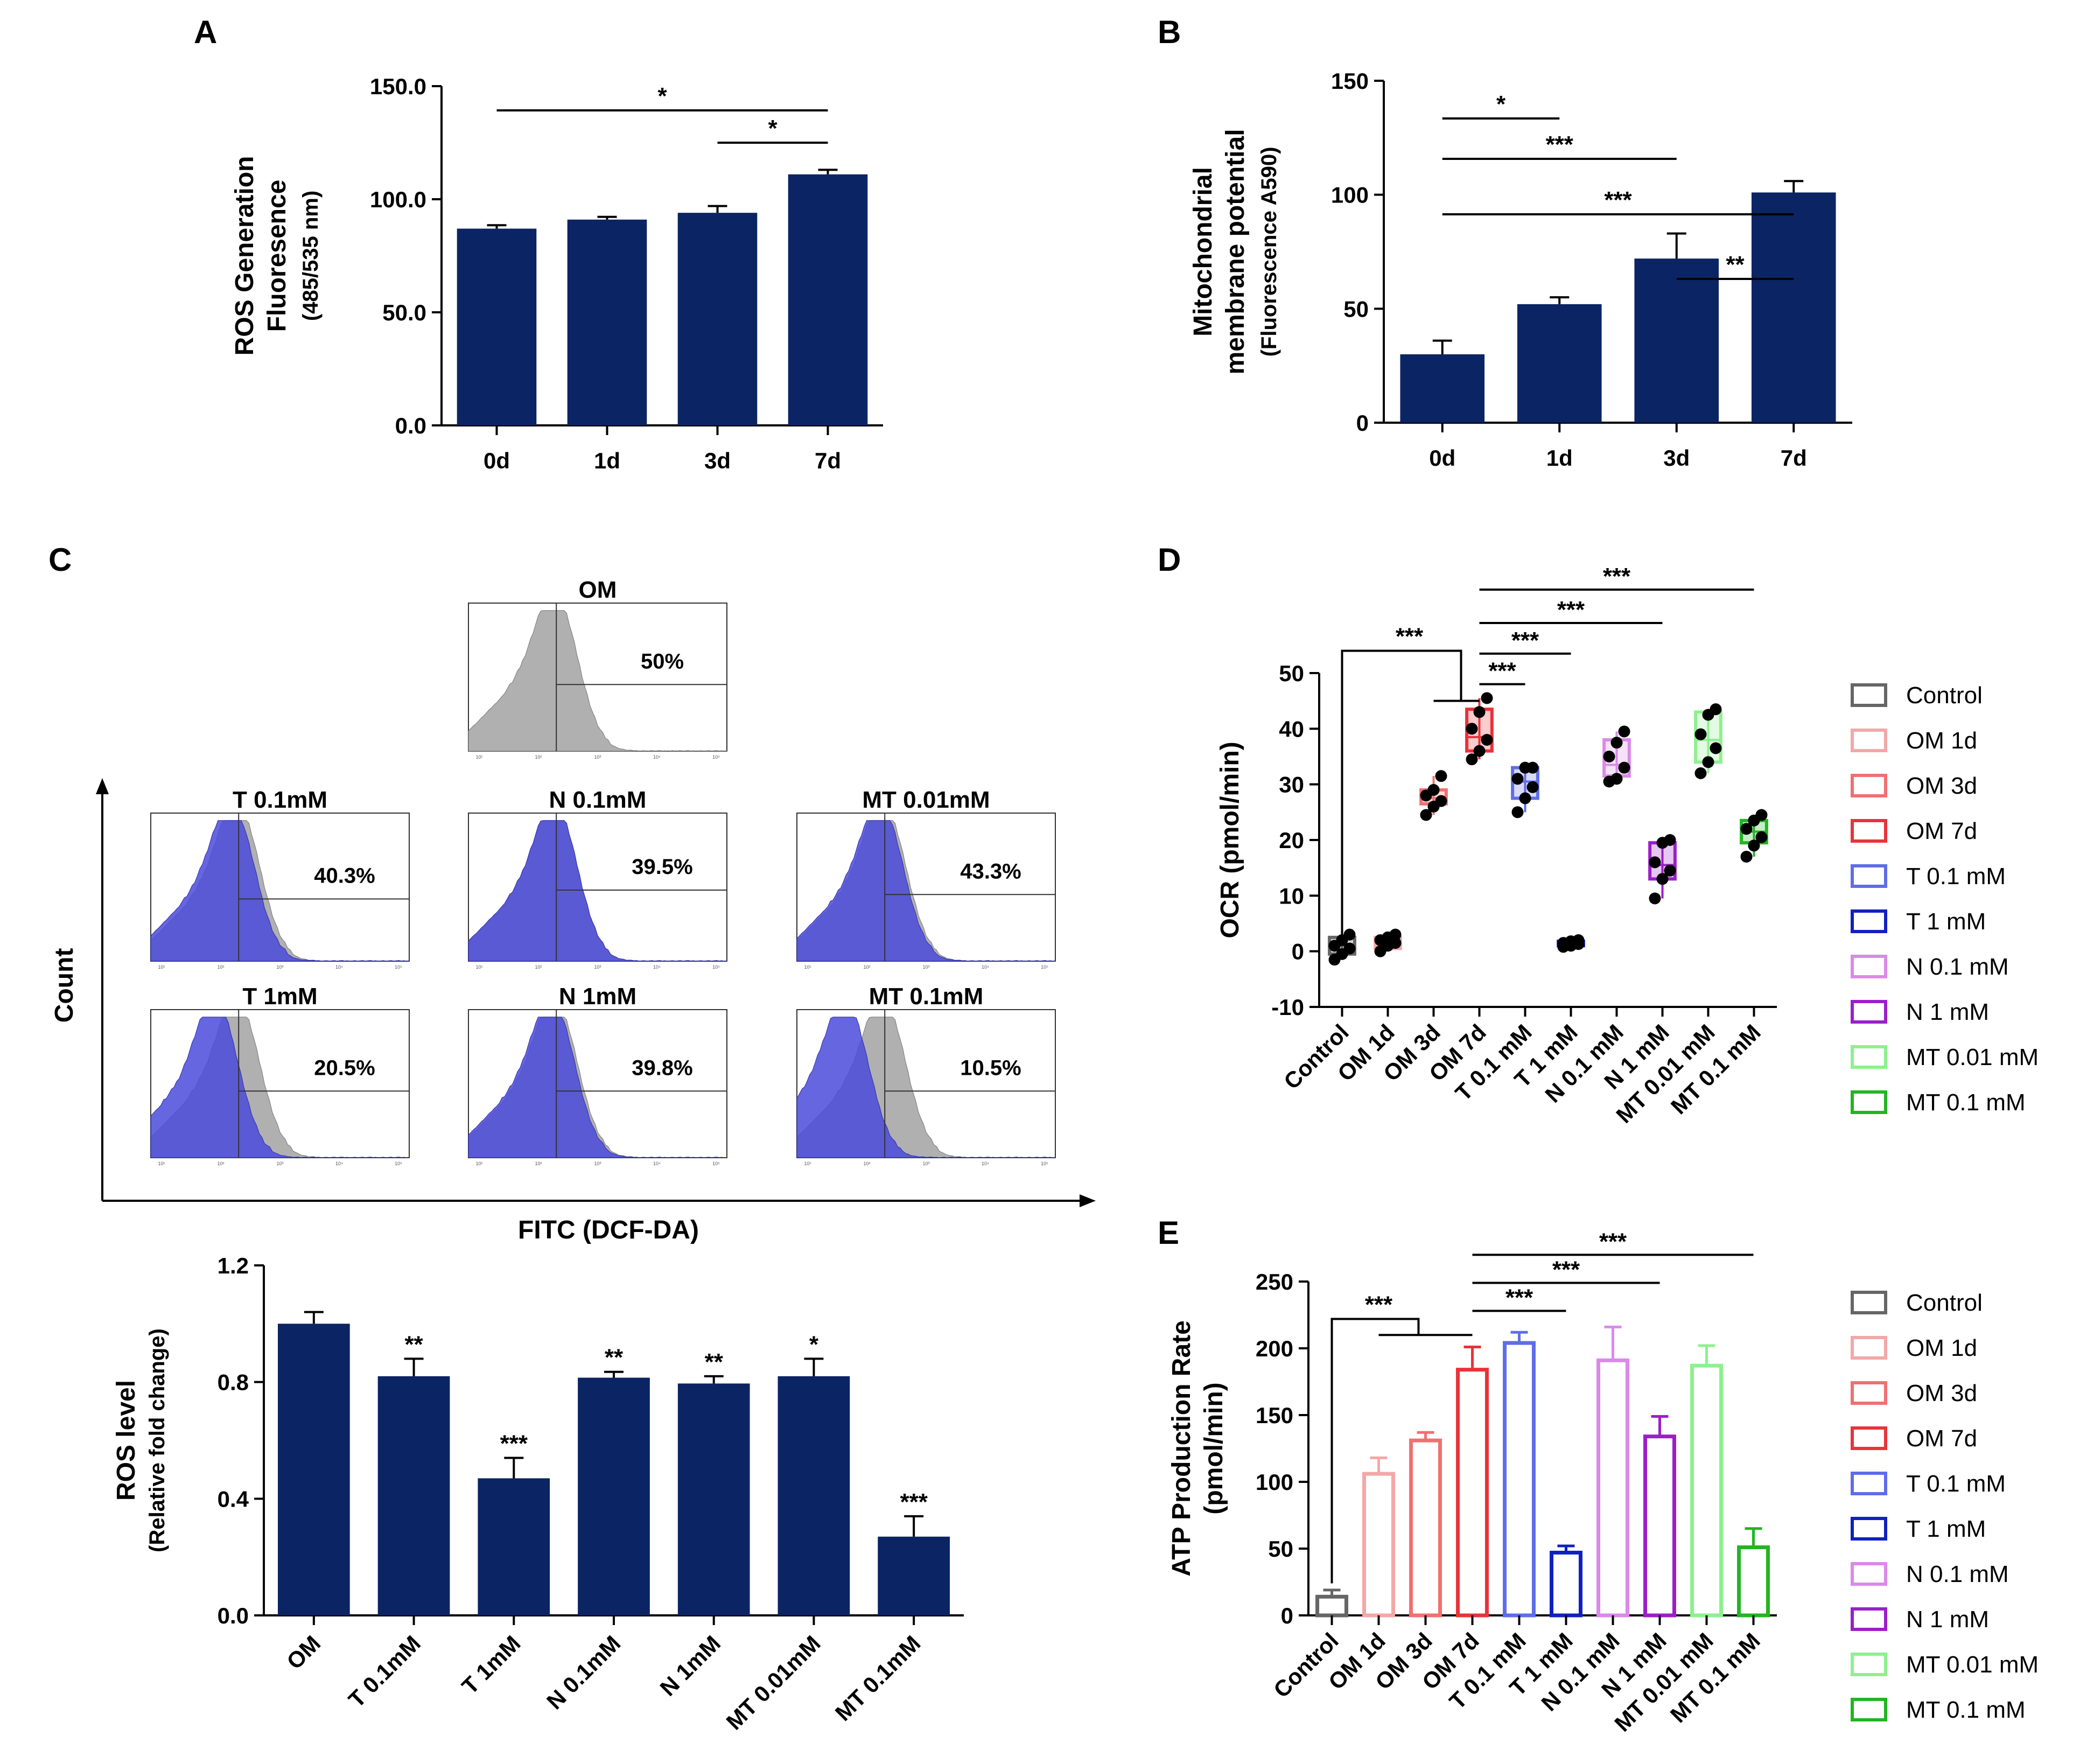 This screenshot has width=2080, height=1764. What do you see at coordinates (598, 590) in the screenshot?
I see `histogram-title: OM` at bounding box center [598, 590].